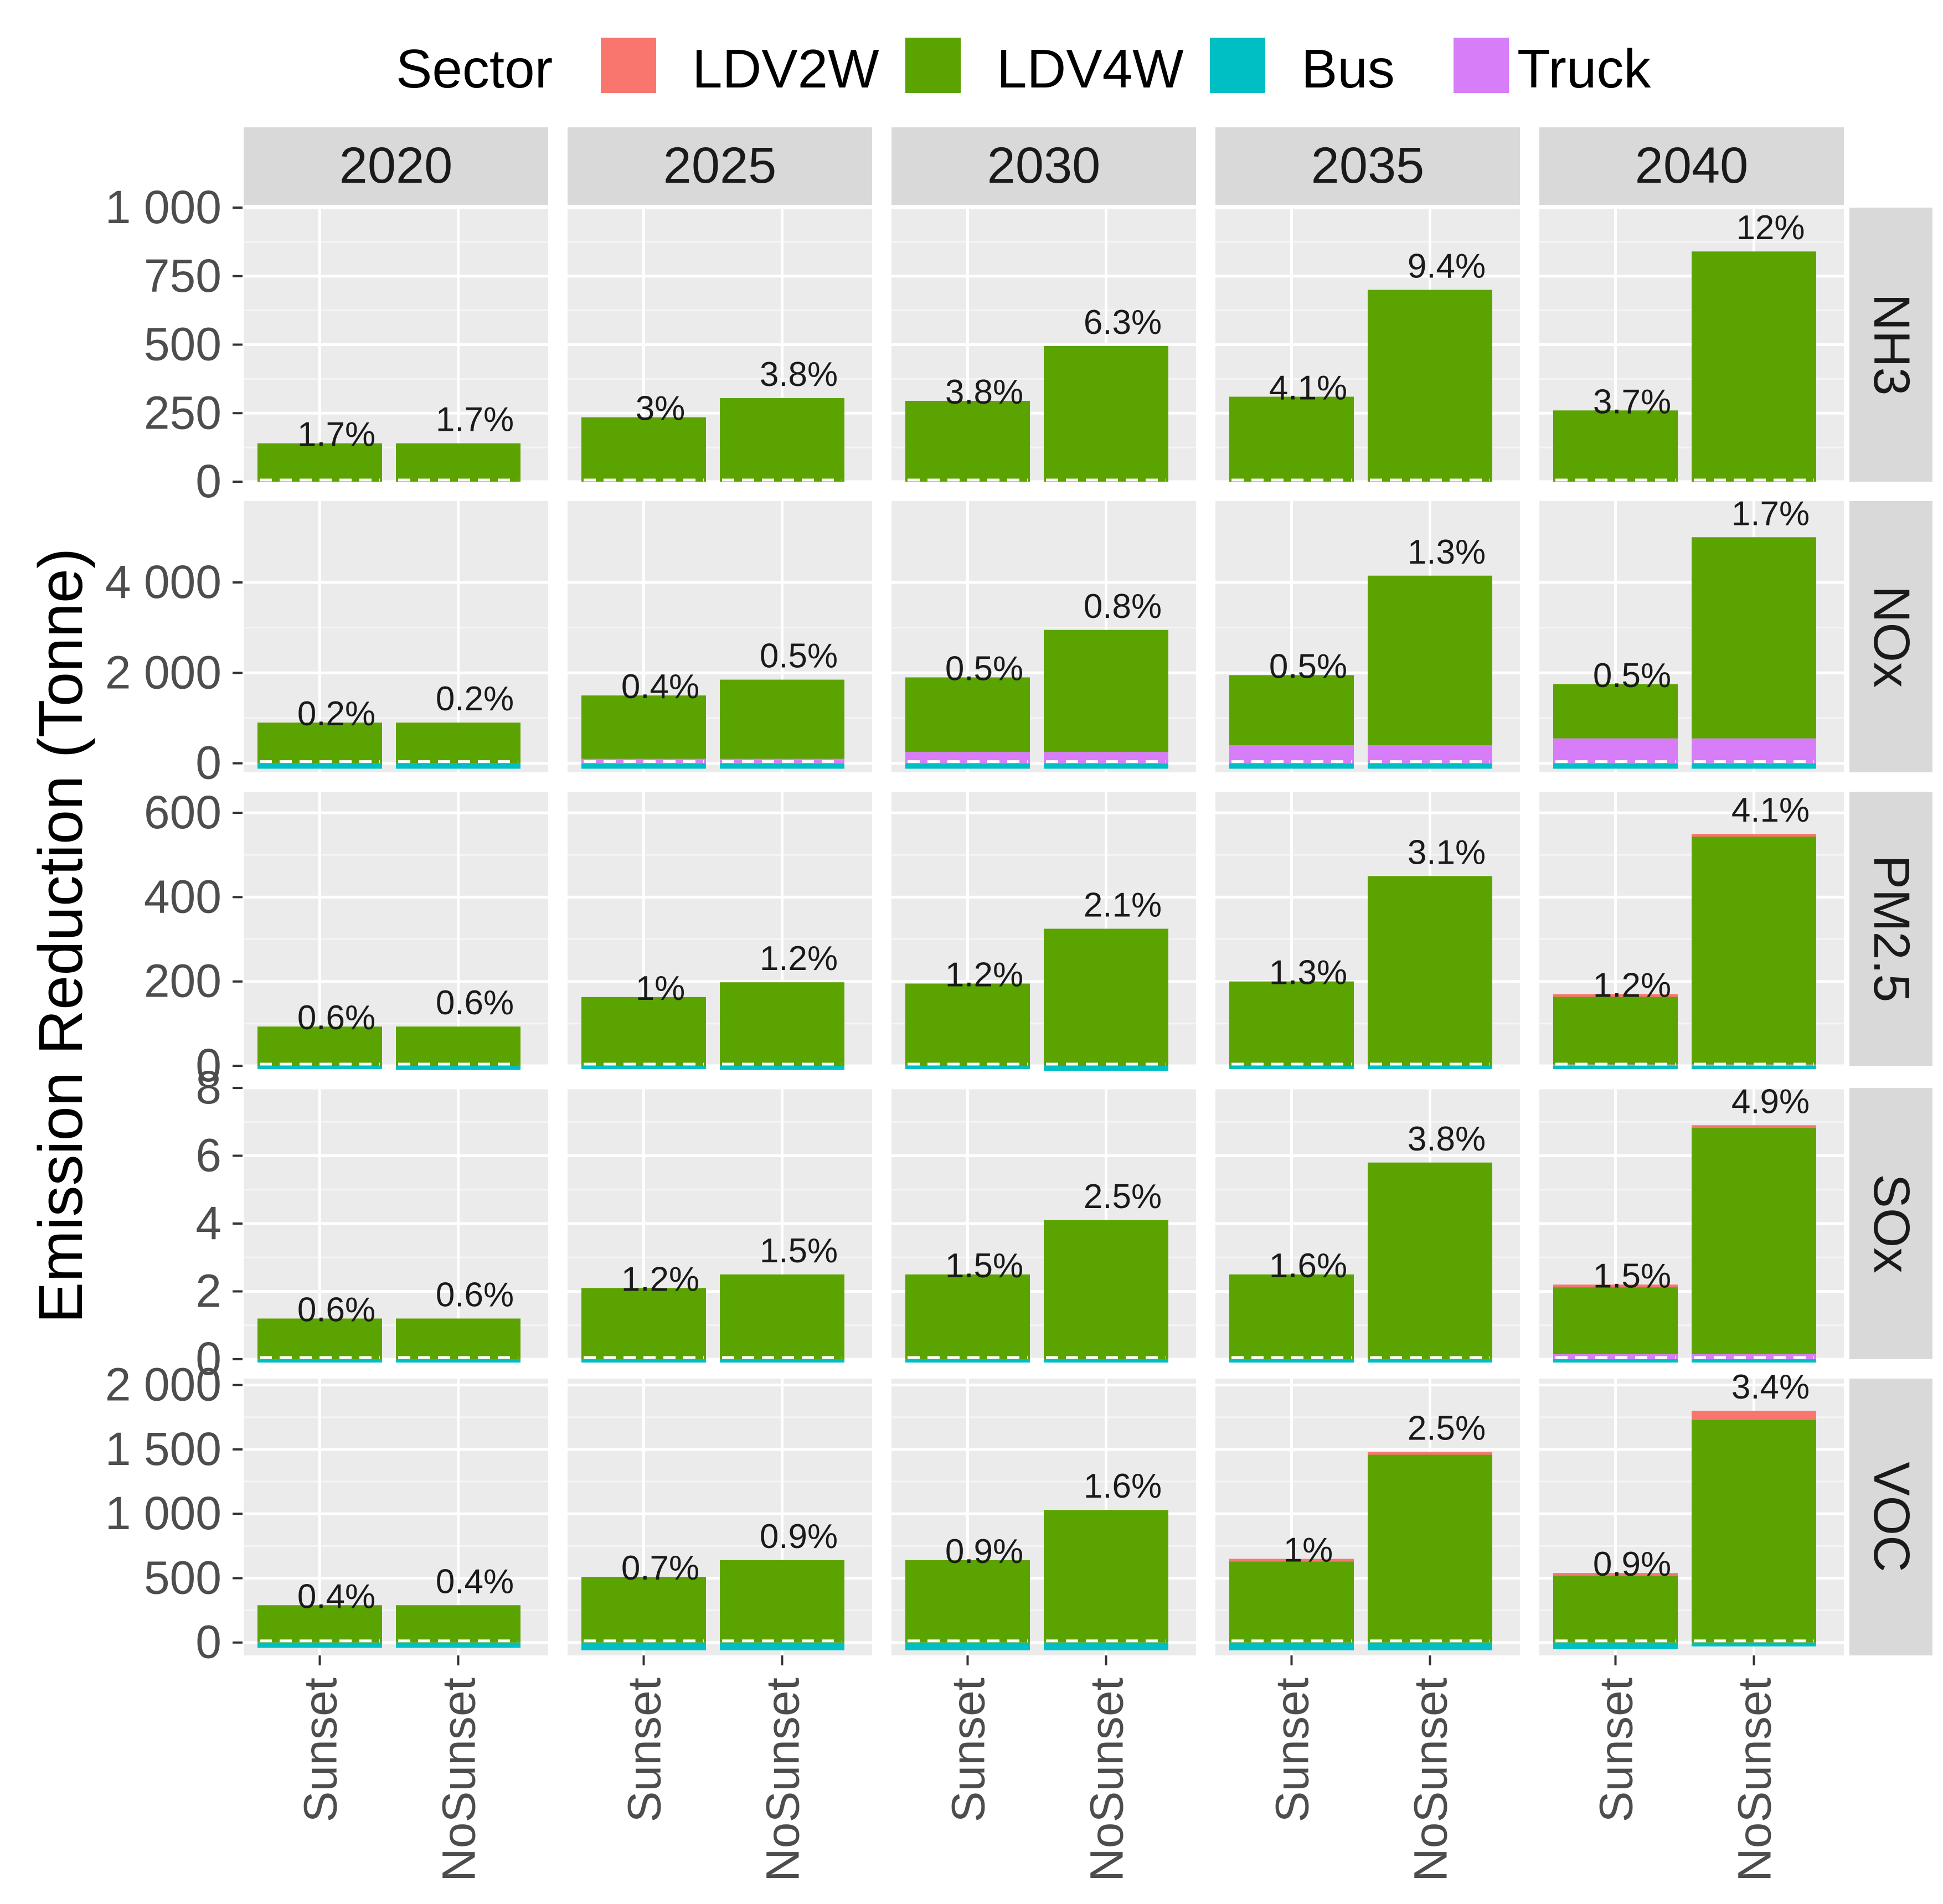 This screenshot has height=1904, width=1943. I want to click on y-tick-label-nh3: 1 000, so click(163, 207).